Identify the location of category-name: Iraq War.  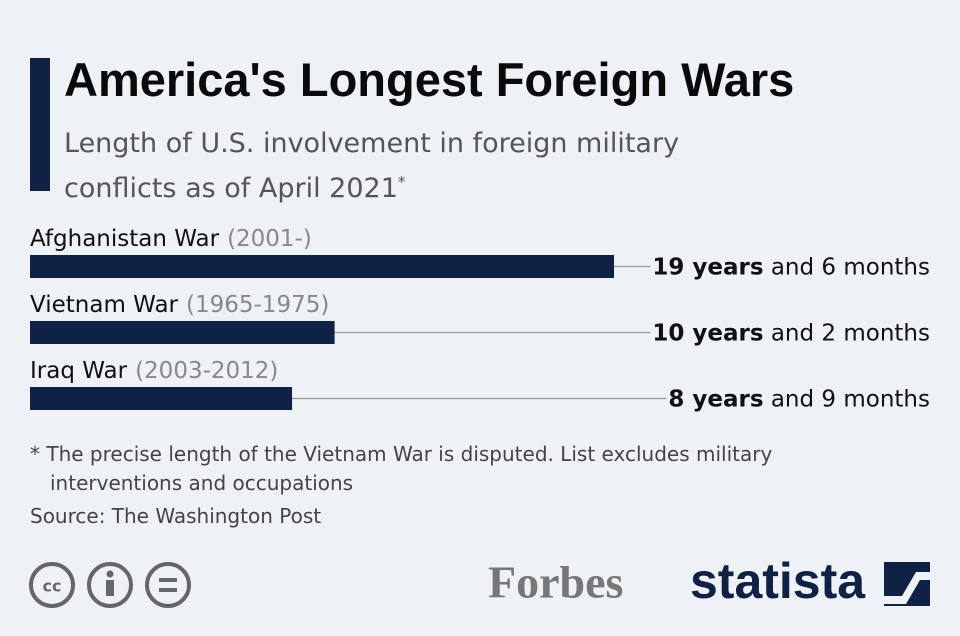
(79, 371).